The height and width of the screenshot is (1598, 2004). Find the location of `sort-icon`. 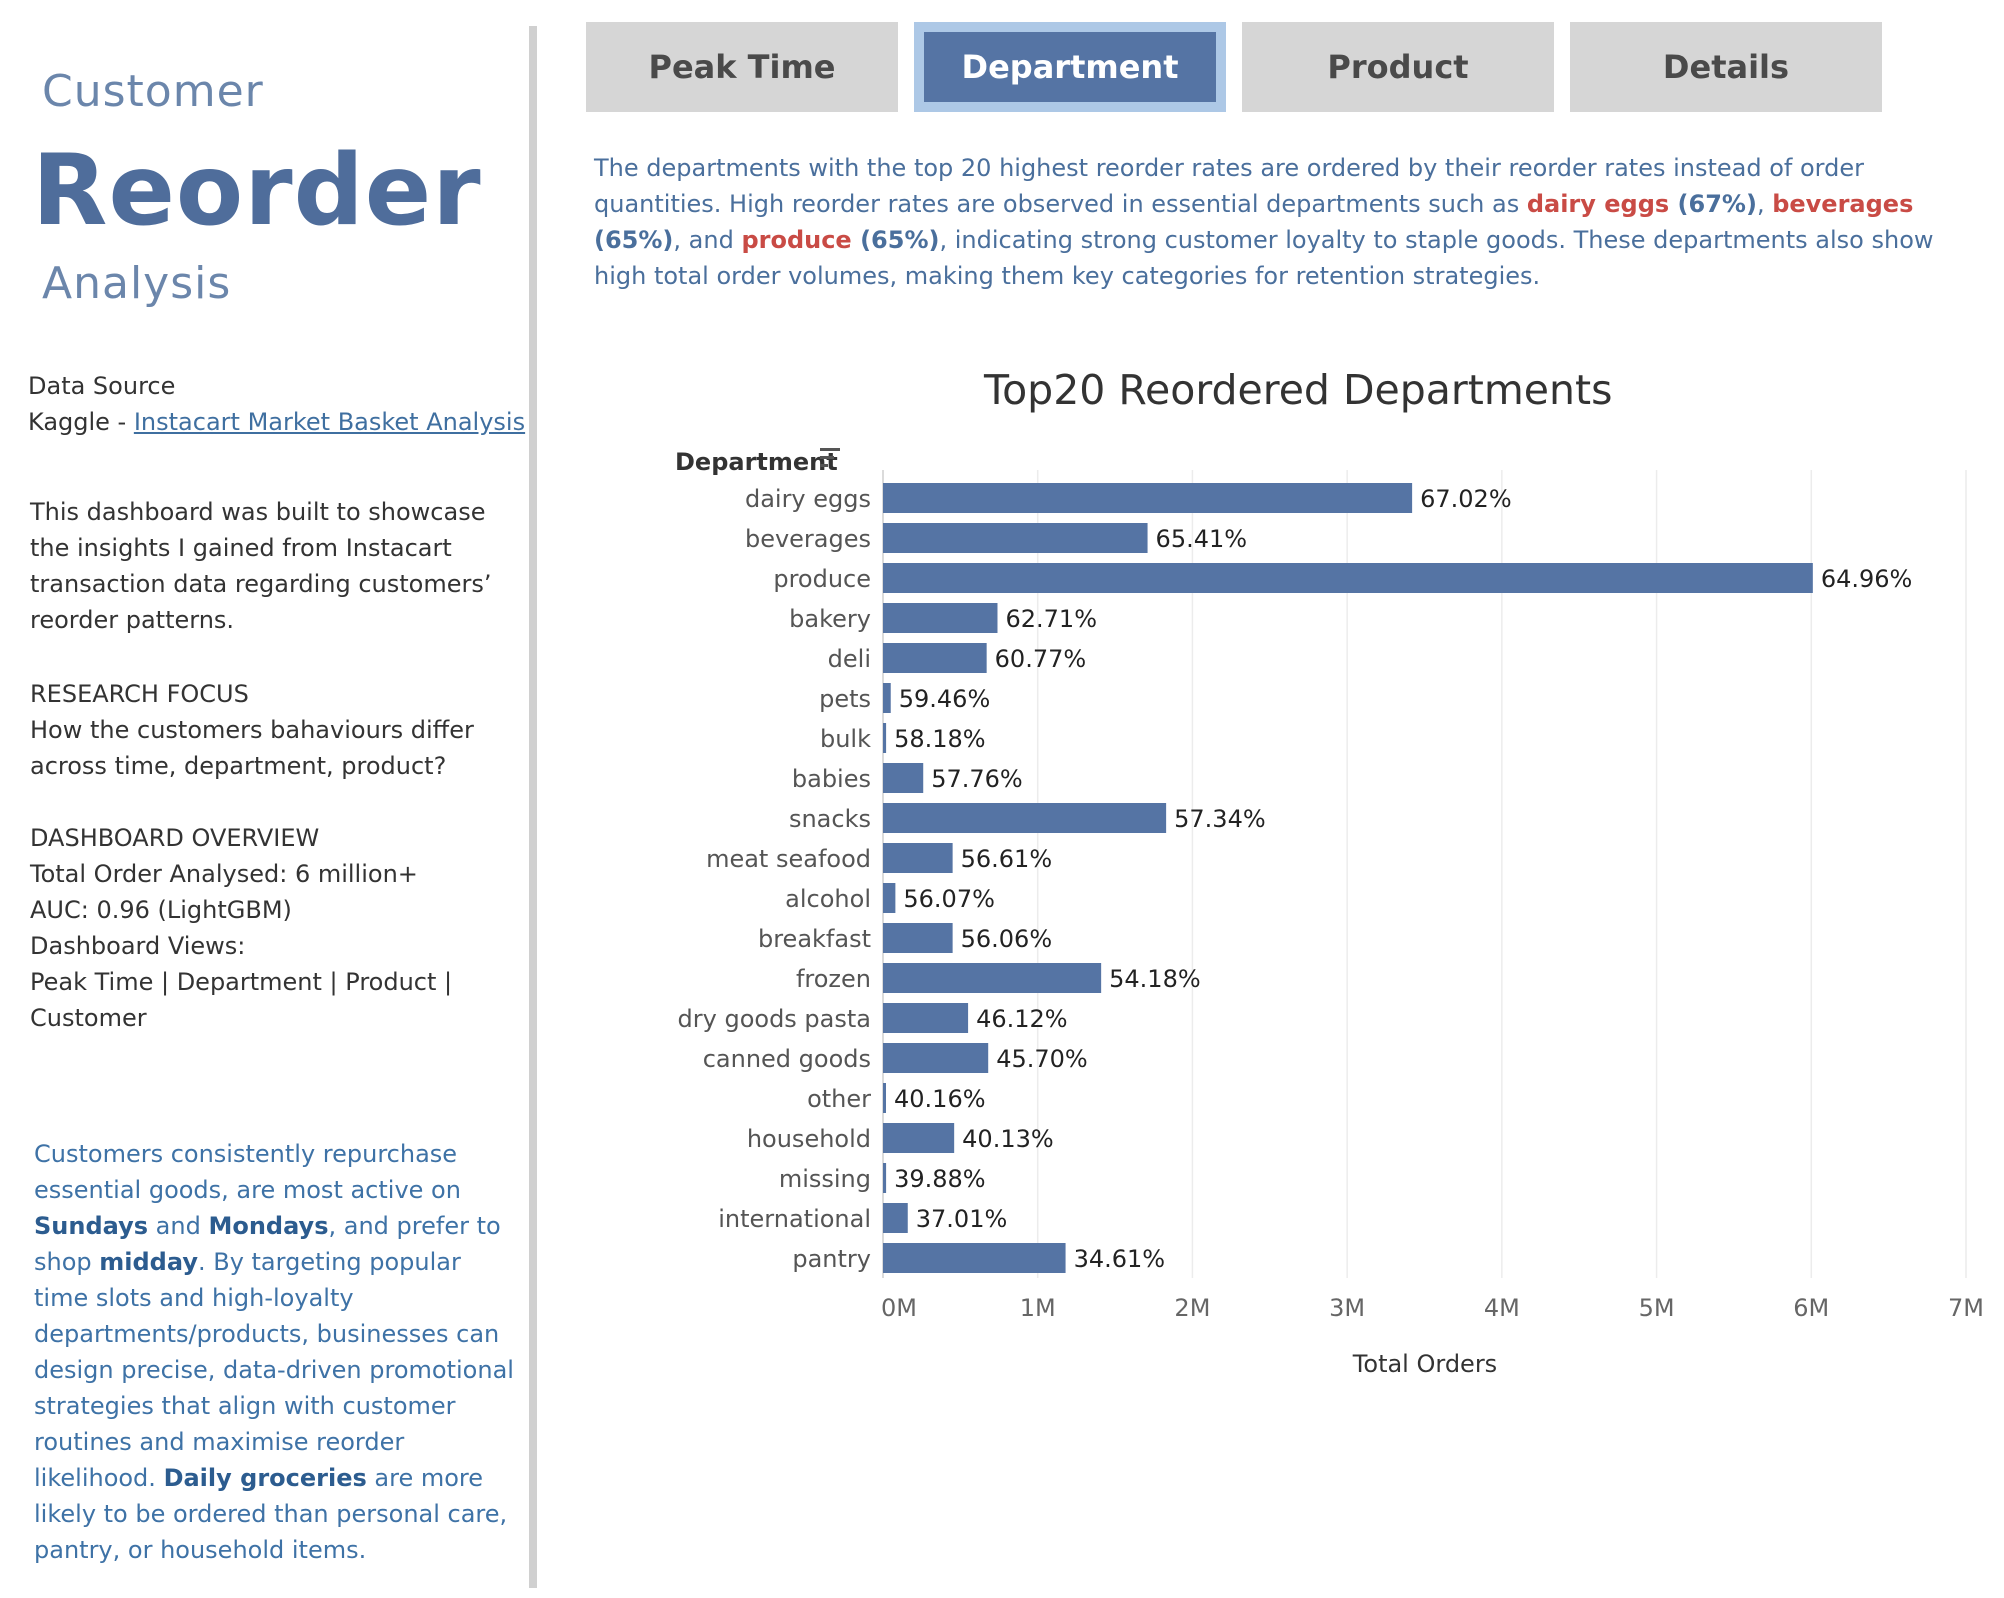

sort-icon is located at coordinates (830, 457).